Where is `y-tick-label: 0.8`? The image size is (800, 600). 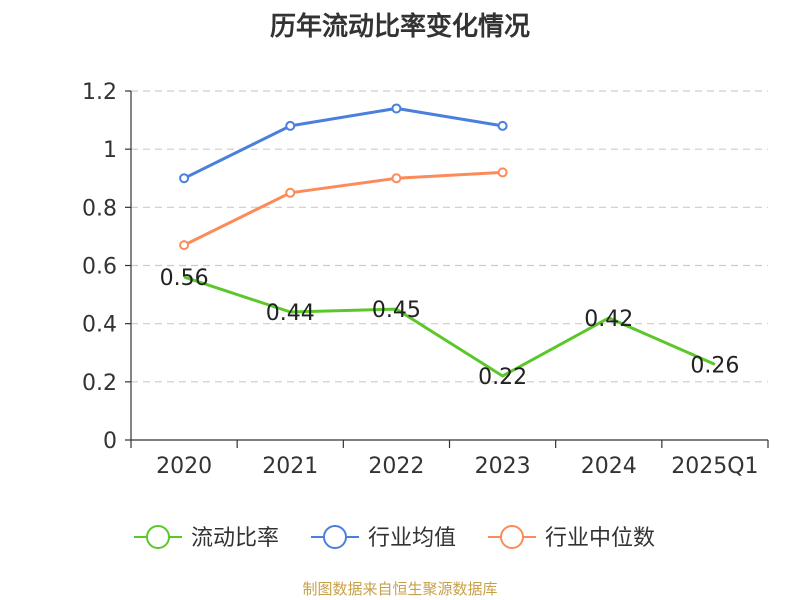 y-tick-label: 0.8 is located at coordinates (99, 208).